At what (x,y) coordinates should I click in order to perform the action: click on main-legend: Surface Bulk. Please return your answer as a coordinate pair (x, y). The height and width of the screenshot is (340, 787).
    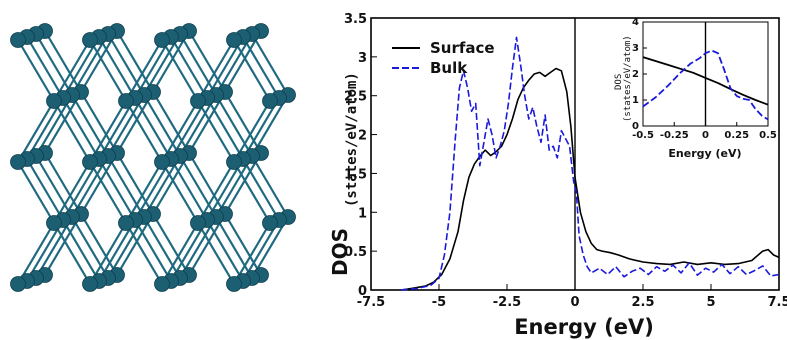
    Looking at the image, I should click on (443, 58).